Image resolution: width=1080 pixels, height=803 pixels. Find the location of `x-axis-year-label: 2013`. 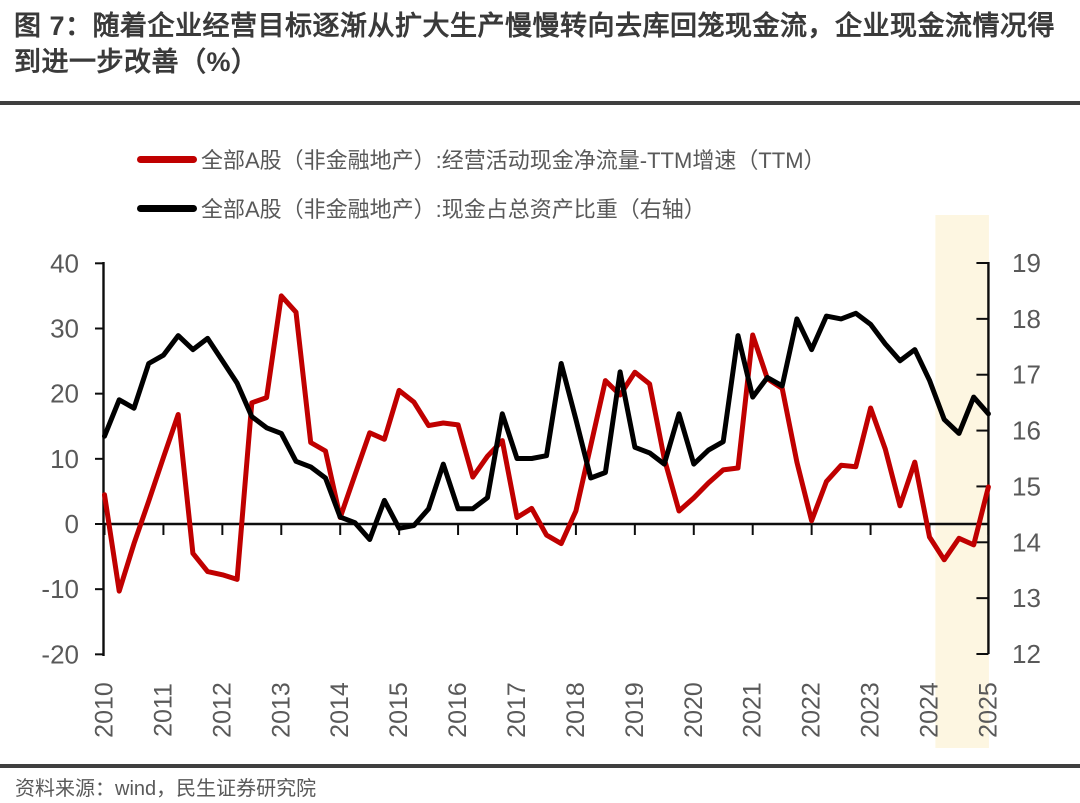

x-axis-year-label: 2013 is located at coordinates (281, 710).